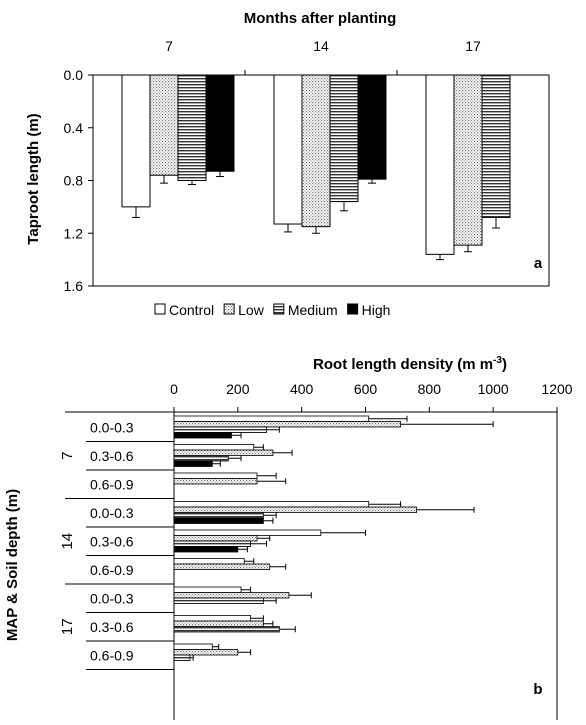  Describe the element at coordinates (272, 310) in the screenshot. I see `chart-a-legend: Control Low Medium High` at that location.